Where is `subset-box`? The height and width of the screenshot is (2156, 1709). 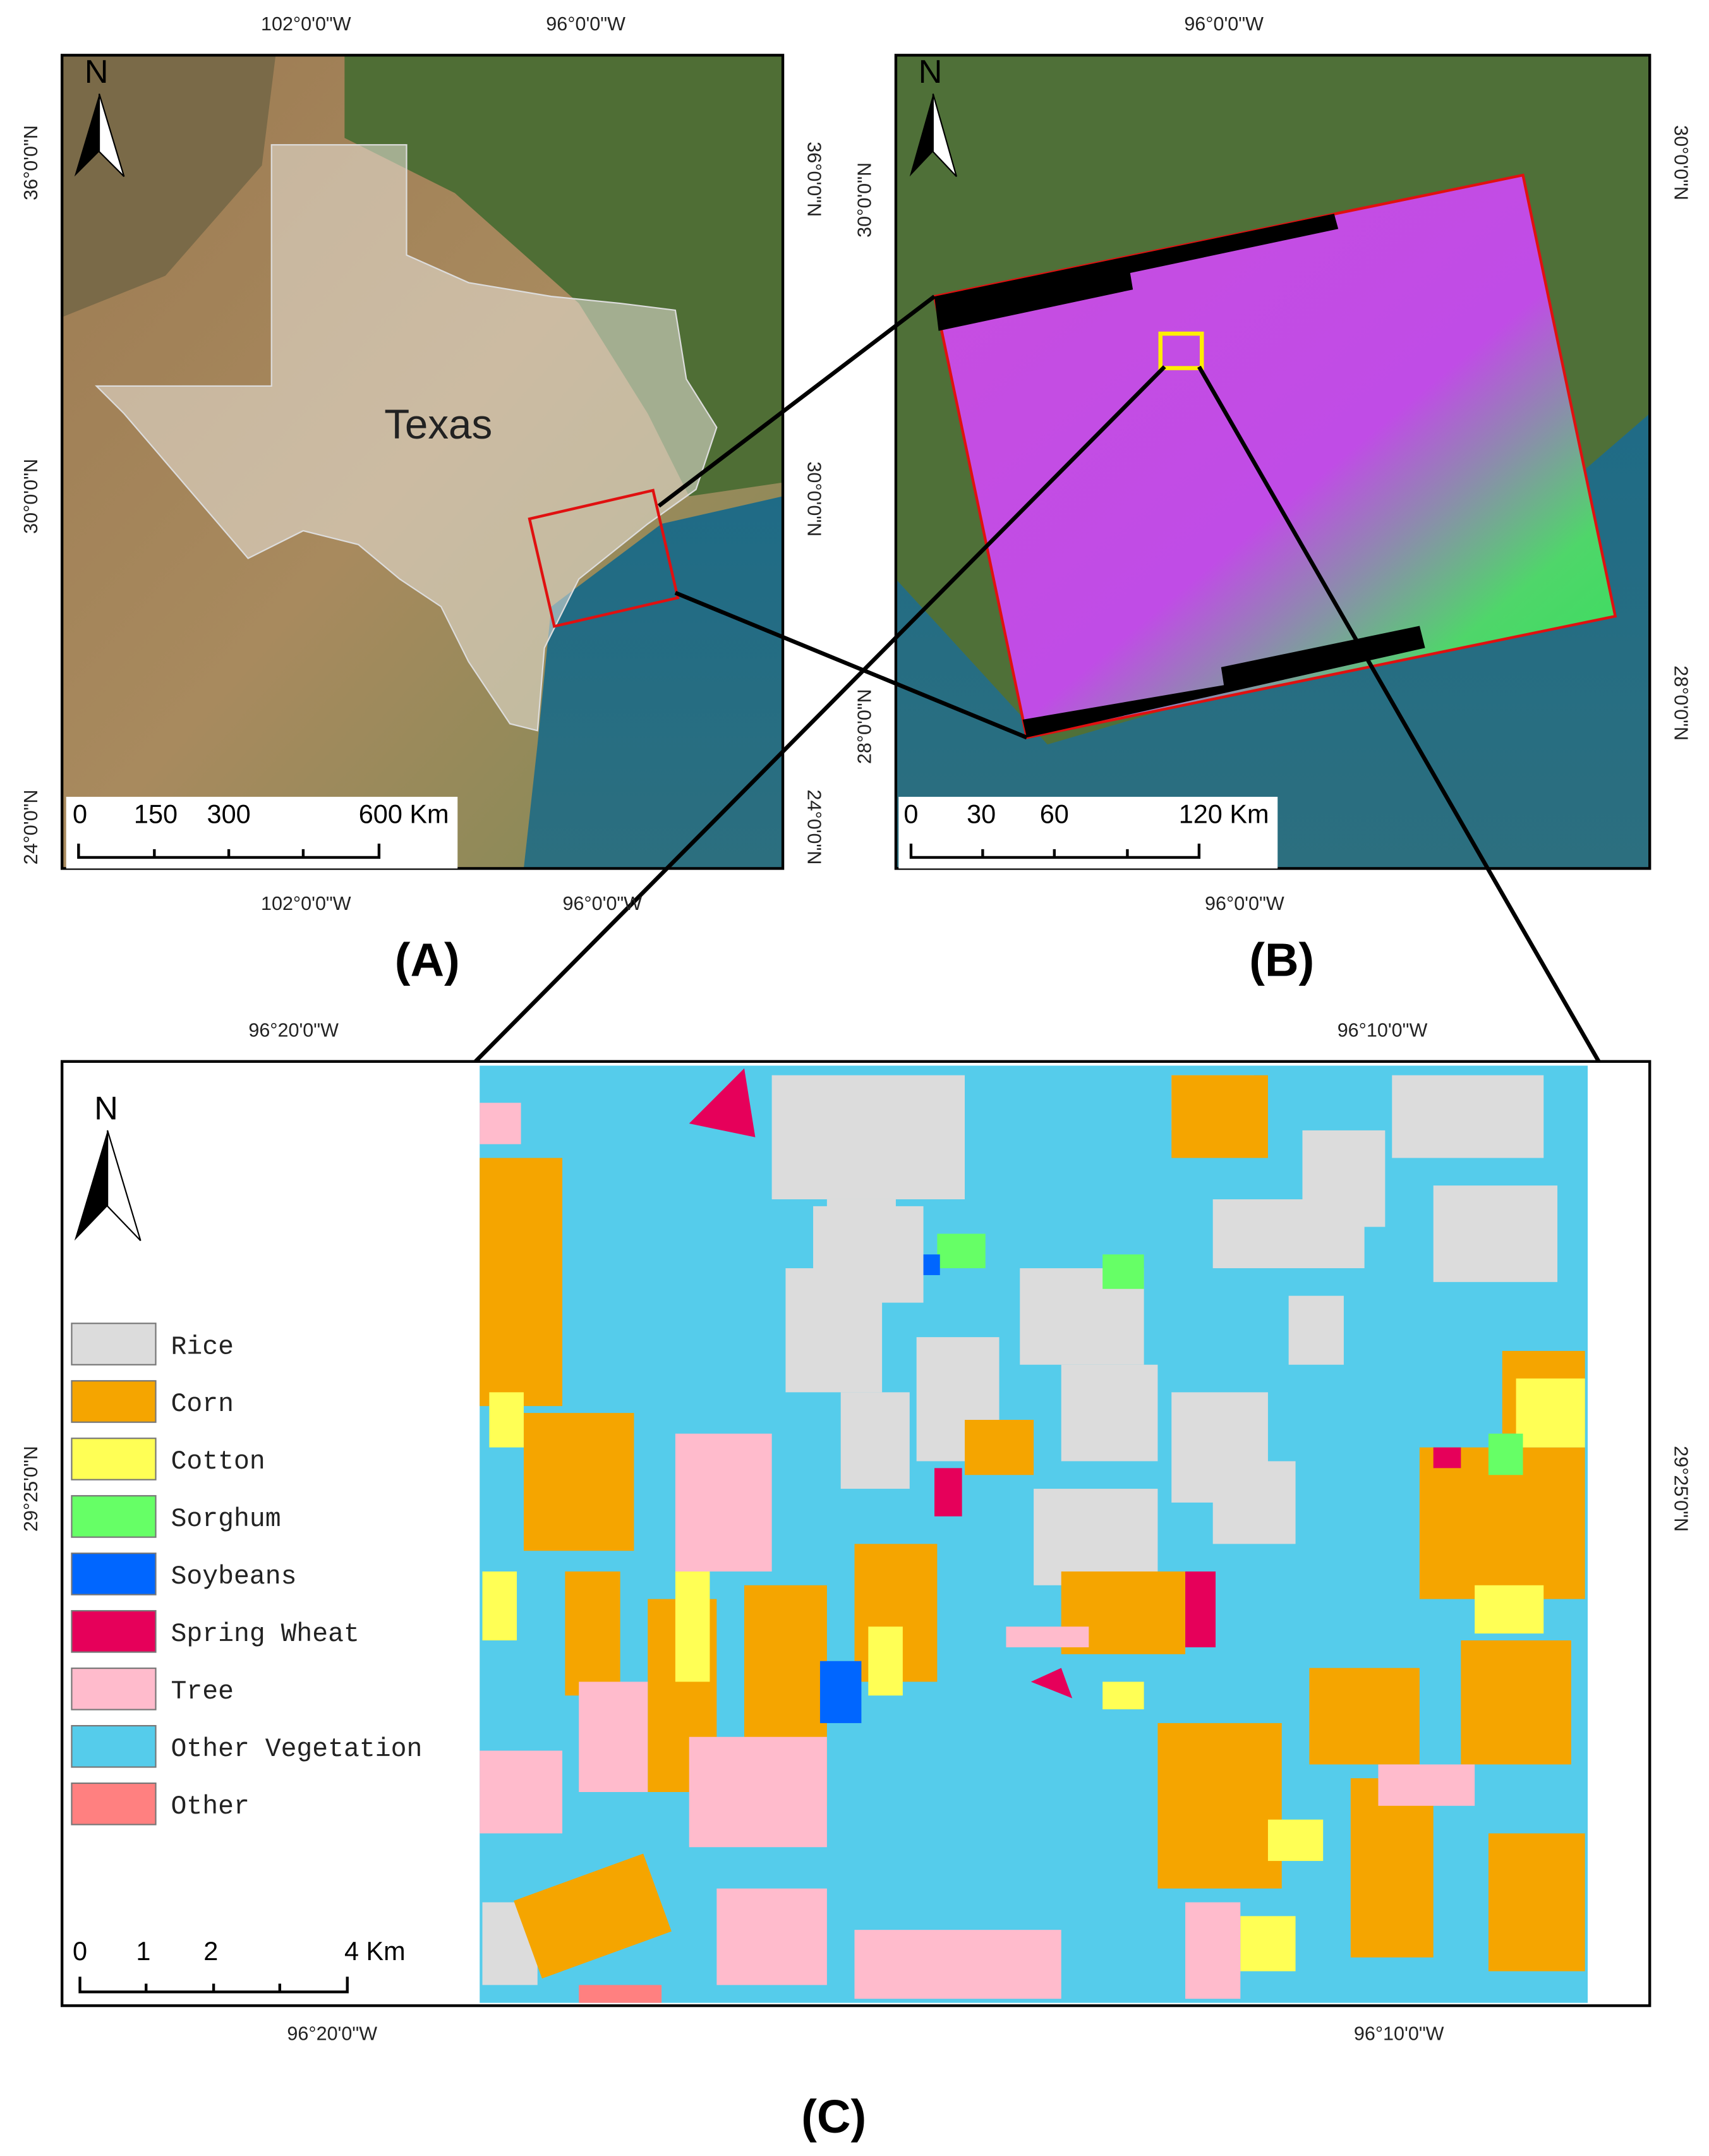
subset-box is located at coordinates (1181, 350).